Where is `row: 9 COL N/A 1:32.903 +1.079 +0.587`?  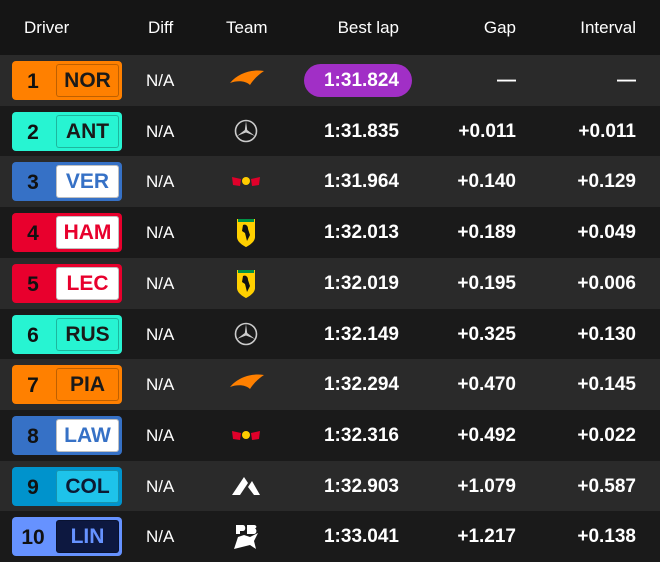
row: 9 COL N/A 1:32.903 +1.079 +0.587 is located at coordinates (330, 486).